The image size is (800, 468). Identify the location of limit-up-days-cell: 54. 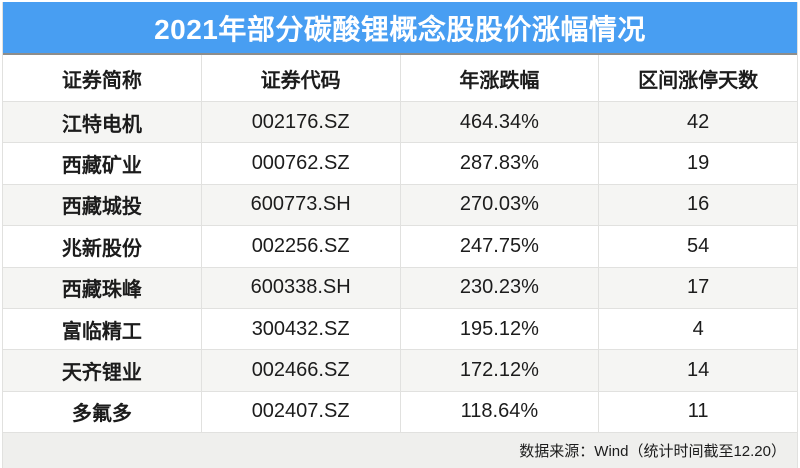
(698, 245).